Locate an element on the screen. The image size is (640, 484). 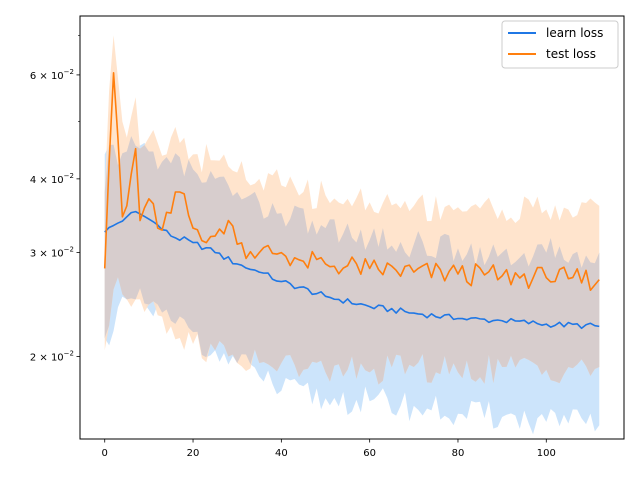
x-tick-label: 0 is located at coordinates (105, 453).